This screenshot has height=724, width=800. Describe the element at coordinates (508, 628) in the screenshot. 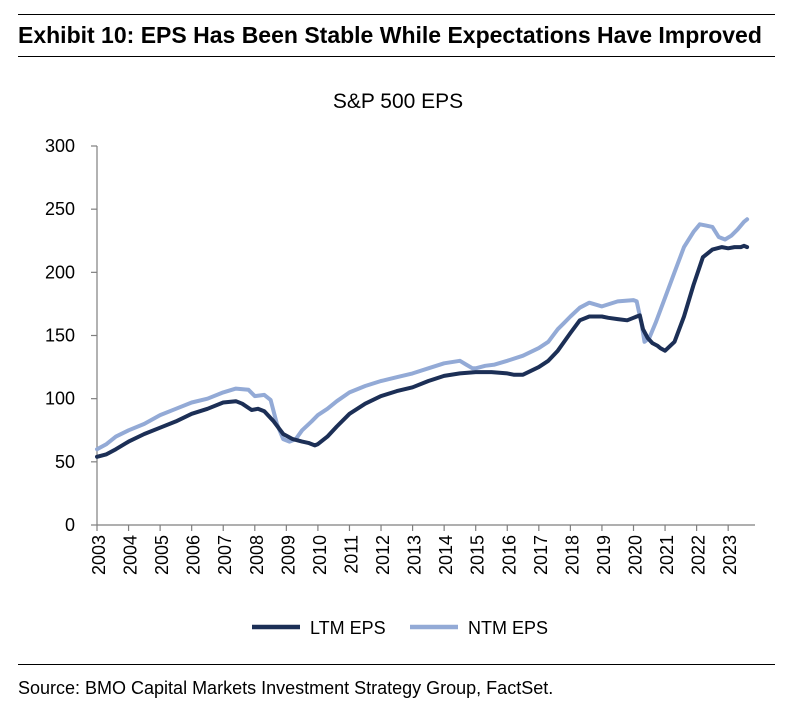

I see `legend-label-ntm: NTM EPS` at that location.